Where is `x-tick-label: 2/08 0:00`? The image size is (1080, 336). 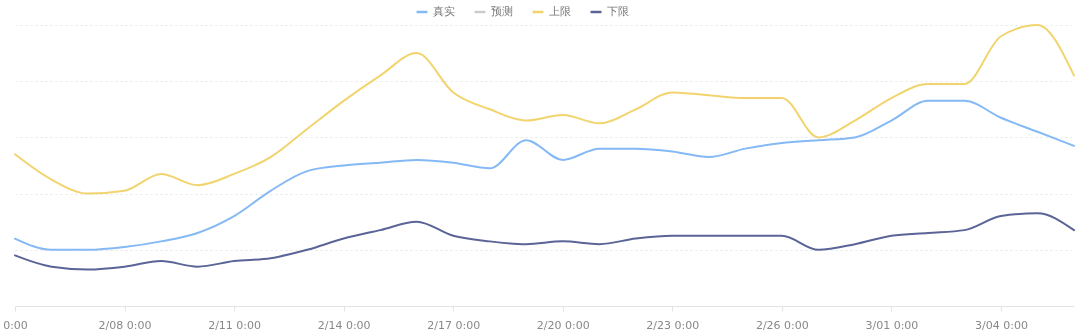 x-tick-label: 2/08 0:00 is located at coordinates (125, 325).